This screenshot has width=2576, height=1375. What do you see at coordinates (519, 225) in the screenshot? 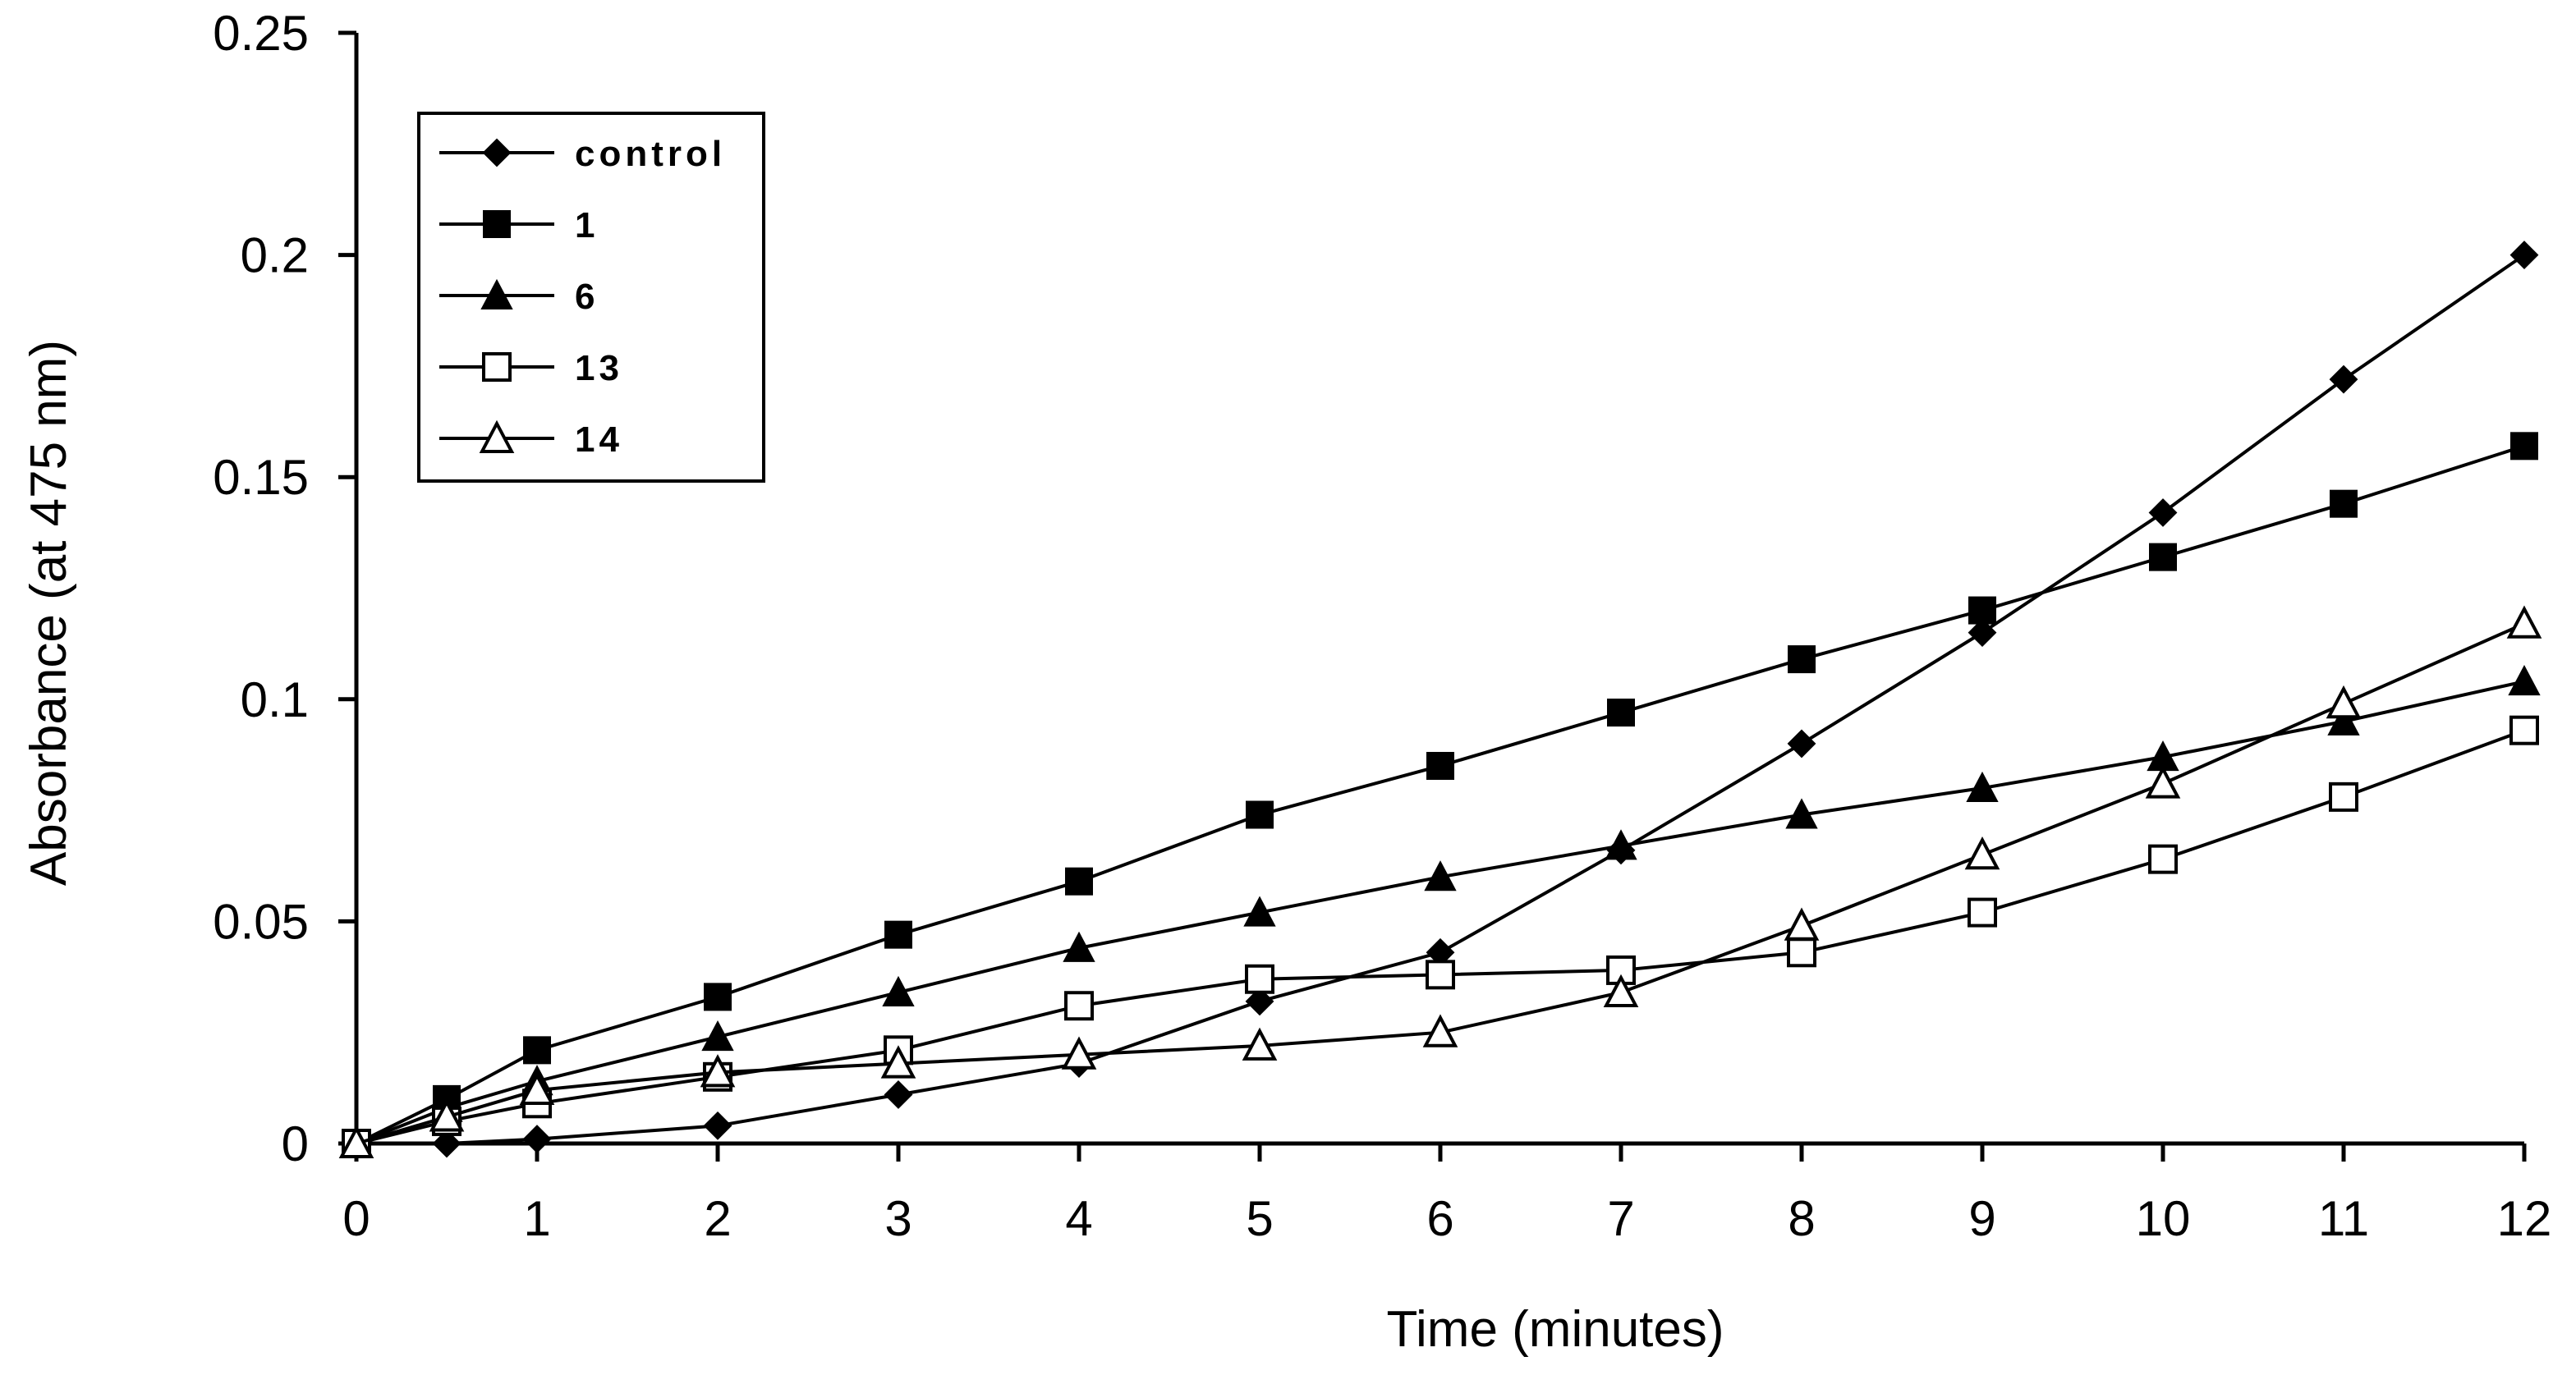
I see `legend-item-1: 1` at bounding box center [519, 225].